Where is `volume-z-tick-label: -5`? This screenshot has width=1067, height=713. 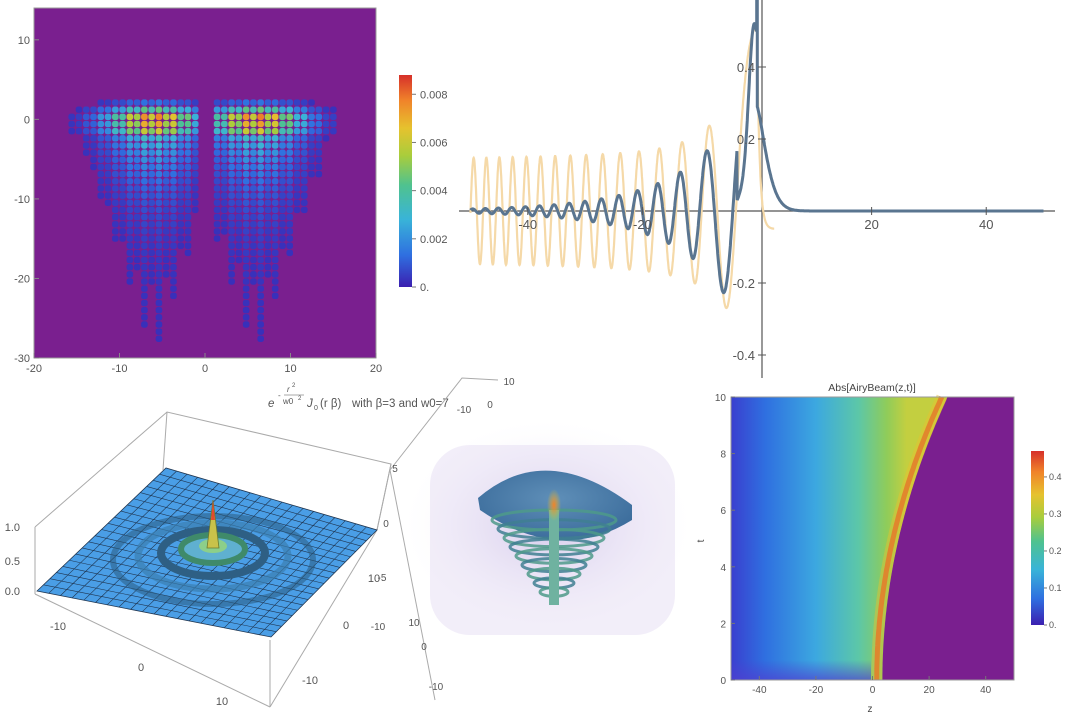 volume-z-tick-label: -5 is located at coordinates (382, 578).